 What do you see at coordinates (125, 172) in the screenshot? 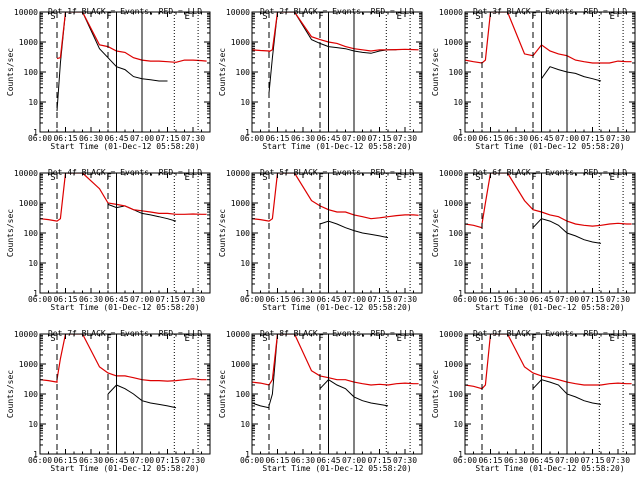
I see `panel-title: Det 4f BLACK = Events, RED = LLD` at bounding box center [125, 172].